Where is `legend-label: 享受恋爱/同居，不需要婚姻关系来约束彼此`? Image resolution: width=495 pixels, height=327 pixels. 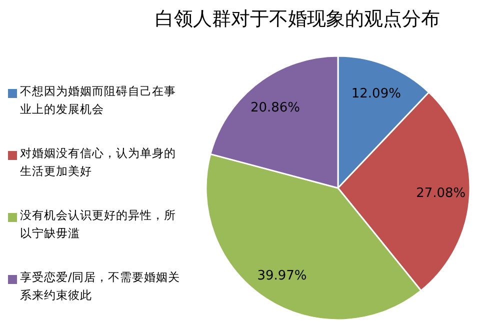
legend-label: 享受恋爱/同居，不需要婚姻关系来约束彼此 is located at coordinates (100, 286).